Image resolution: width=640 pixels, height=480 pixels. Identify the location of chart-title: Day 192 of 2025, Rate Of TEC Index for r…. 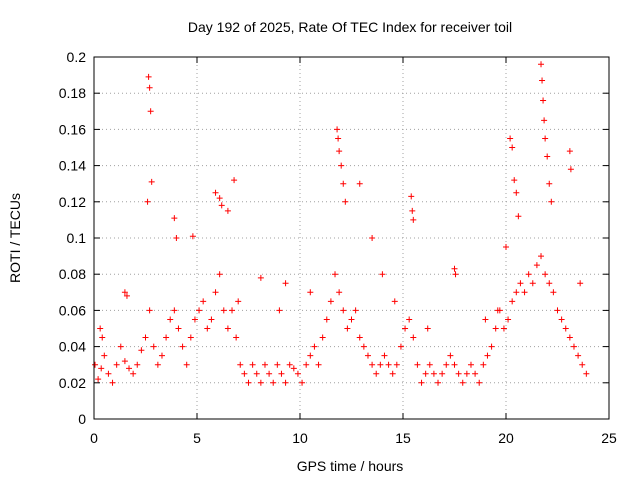
(350, 27).